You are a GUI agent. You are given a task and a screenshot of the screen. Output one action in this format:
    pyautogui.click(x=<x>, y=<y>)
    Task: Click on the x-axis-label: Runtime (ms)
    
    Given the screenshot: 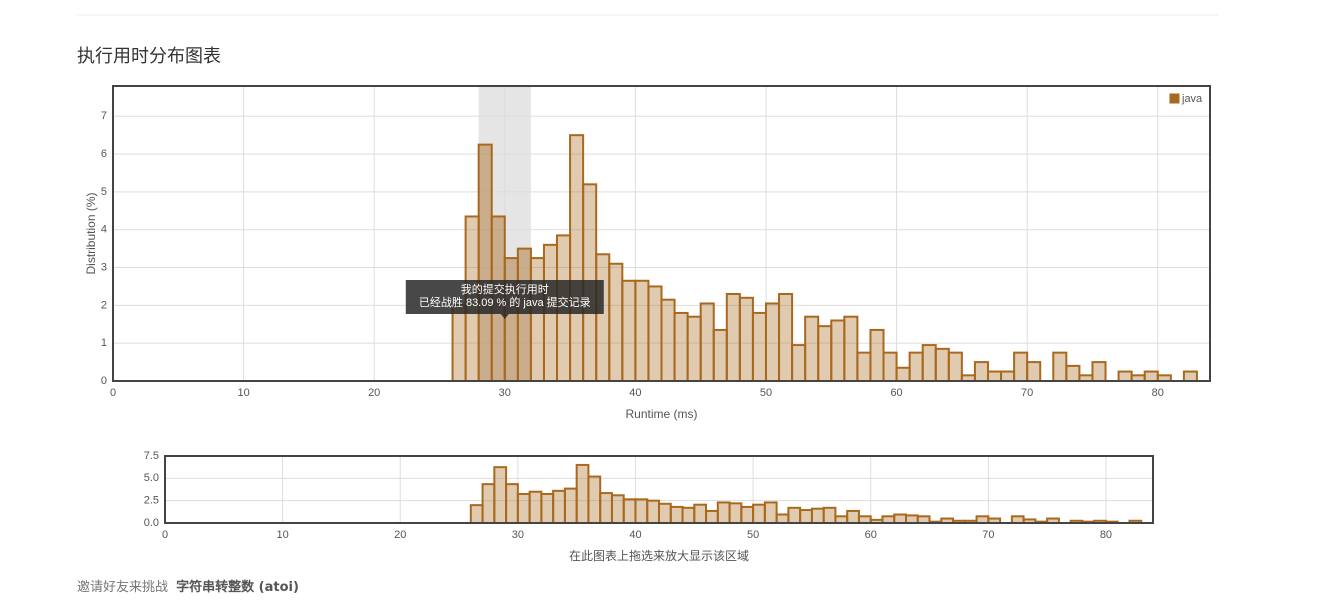 What is the action you would take?
    pyautogui.click(x=661, y=414)
    